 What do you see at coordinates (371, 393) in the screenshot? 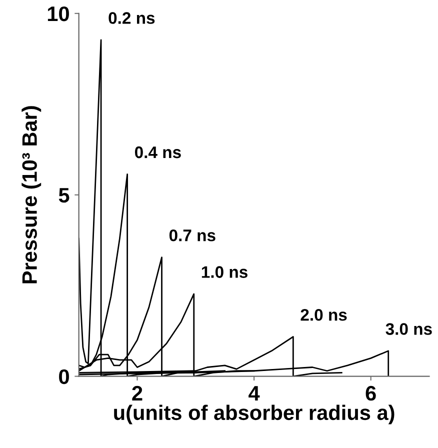
I see `x-tick-label: 6` at bounding box center [371, 393].